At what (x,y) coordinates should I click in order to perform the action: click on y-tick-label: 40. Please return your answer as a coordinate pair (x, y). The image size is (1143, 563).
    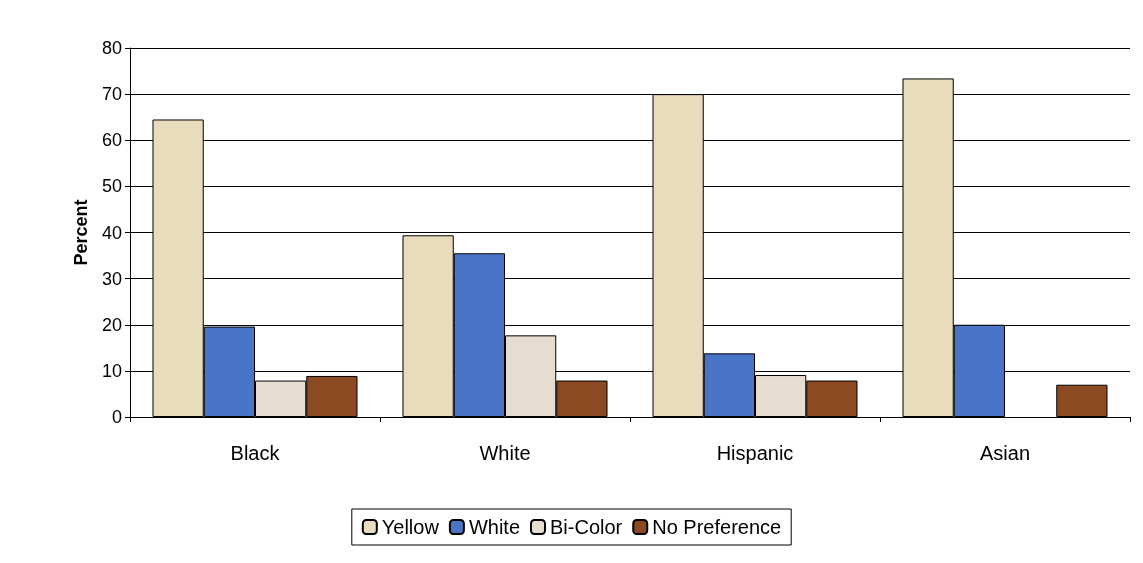
    Looking at the image, I should click on (111, 232).